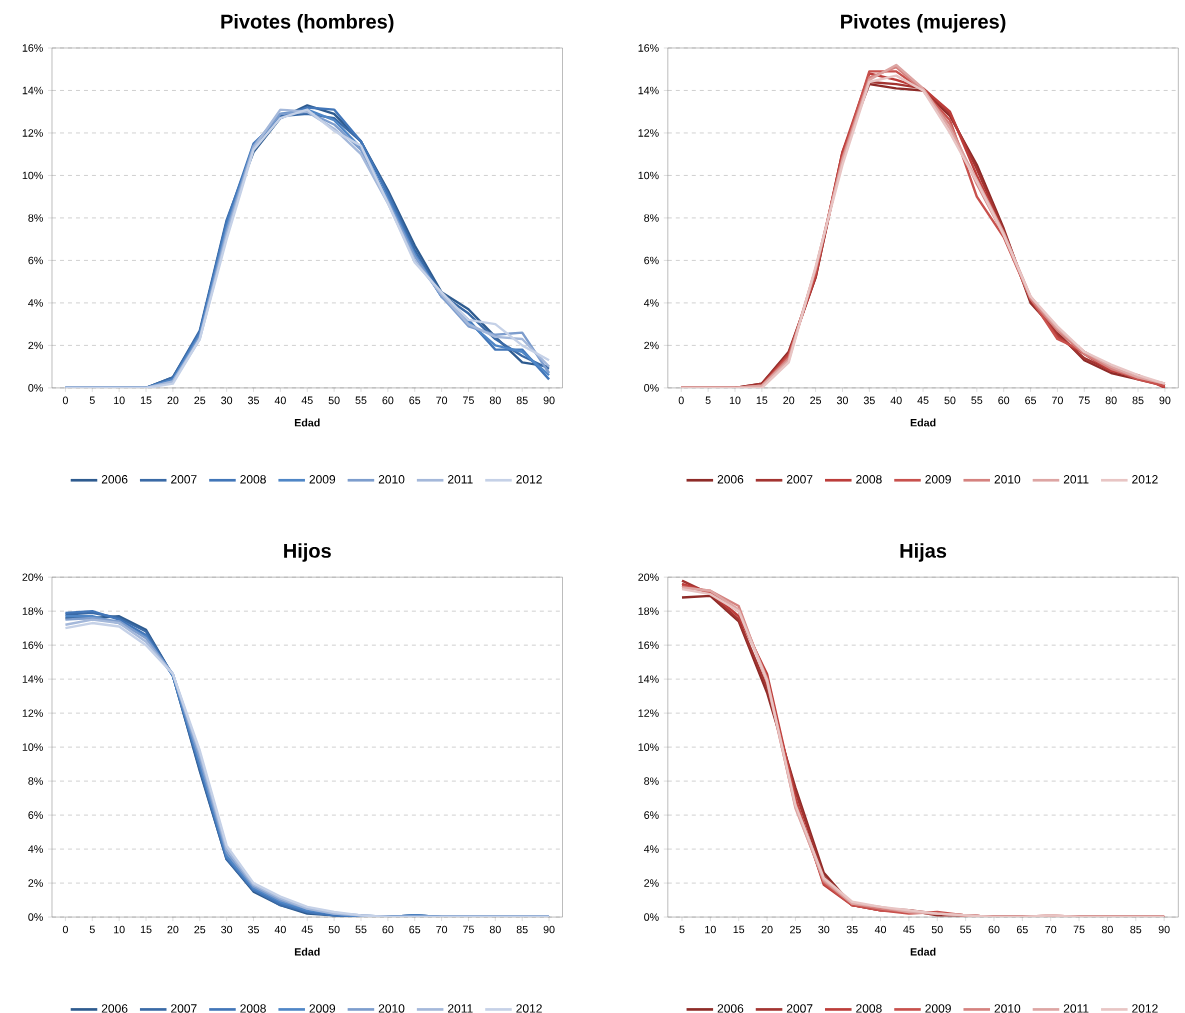 The width and height of the screenshot is (1185, 1013). I want to click on x-tick-label: 0, so click(65, 400).